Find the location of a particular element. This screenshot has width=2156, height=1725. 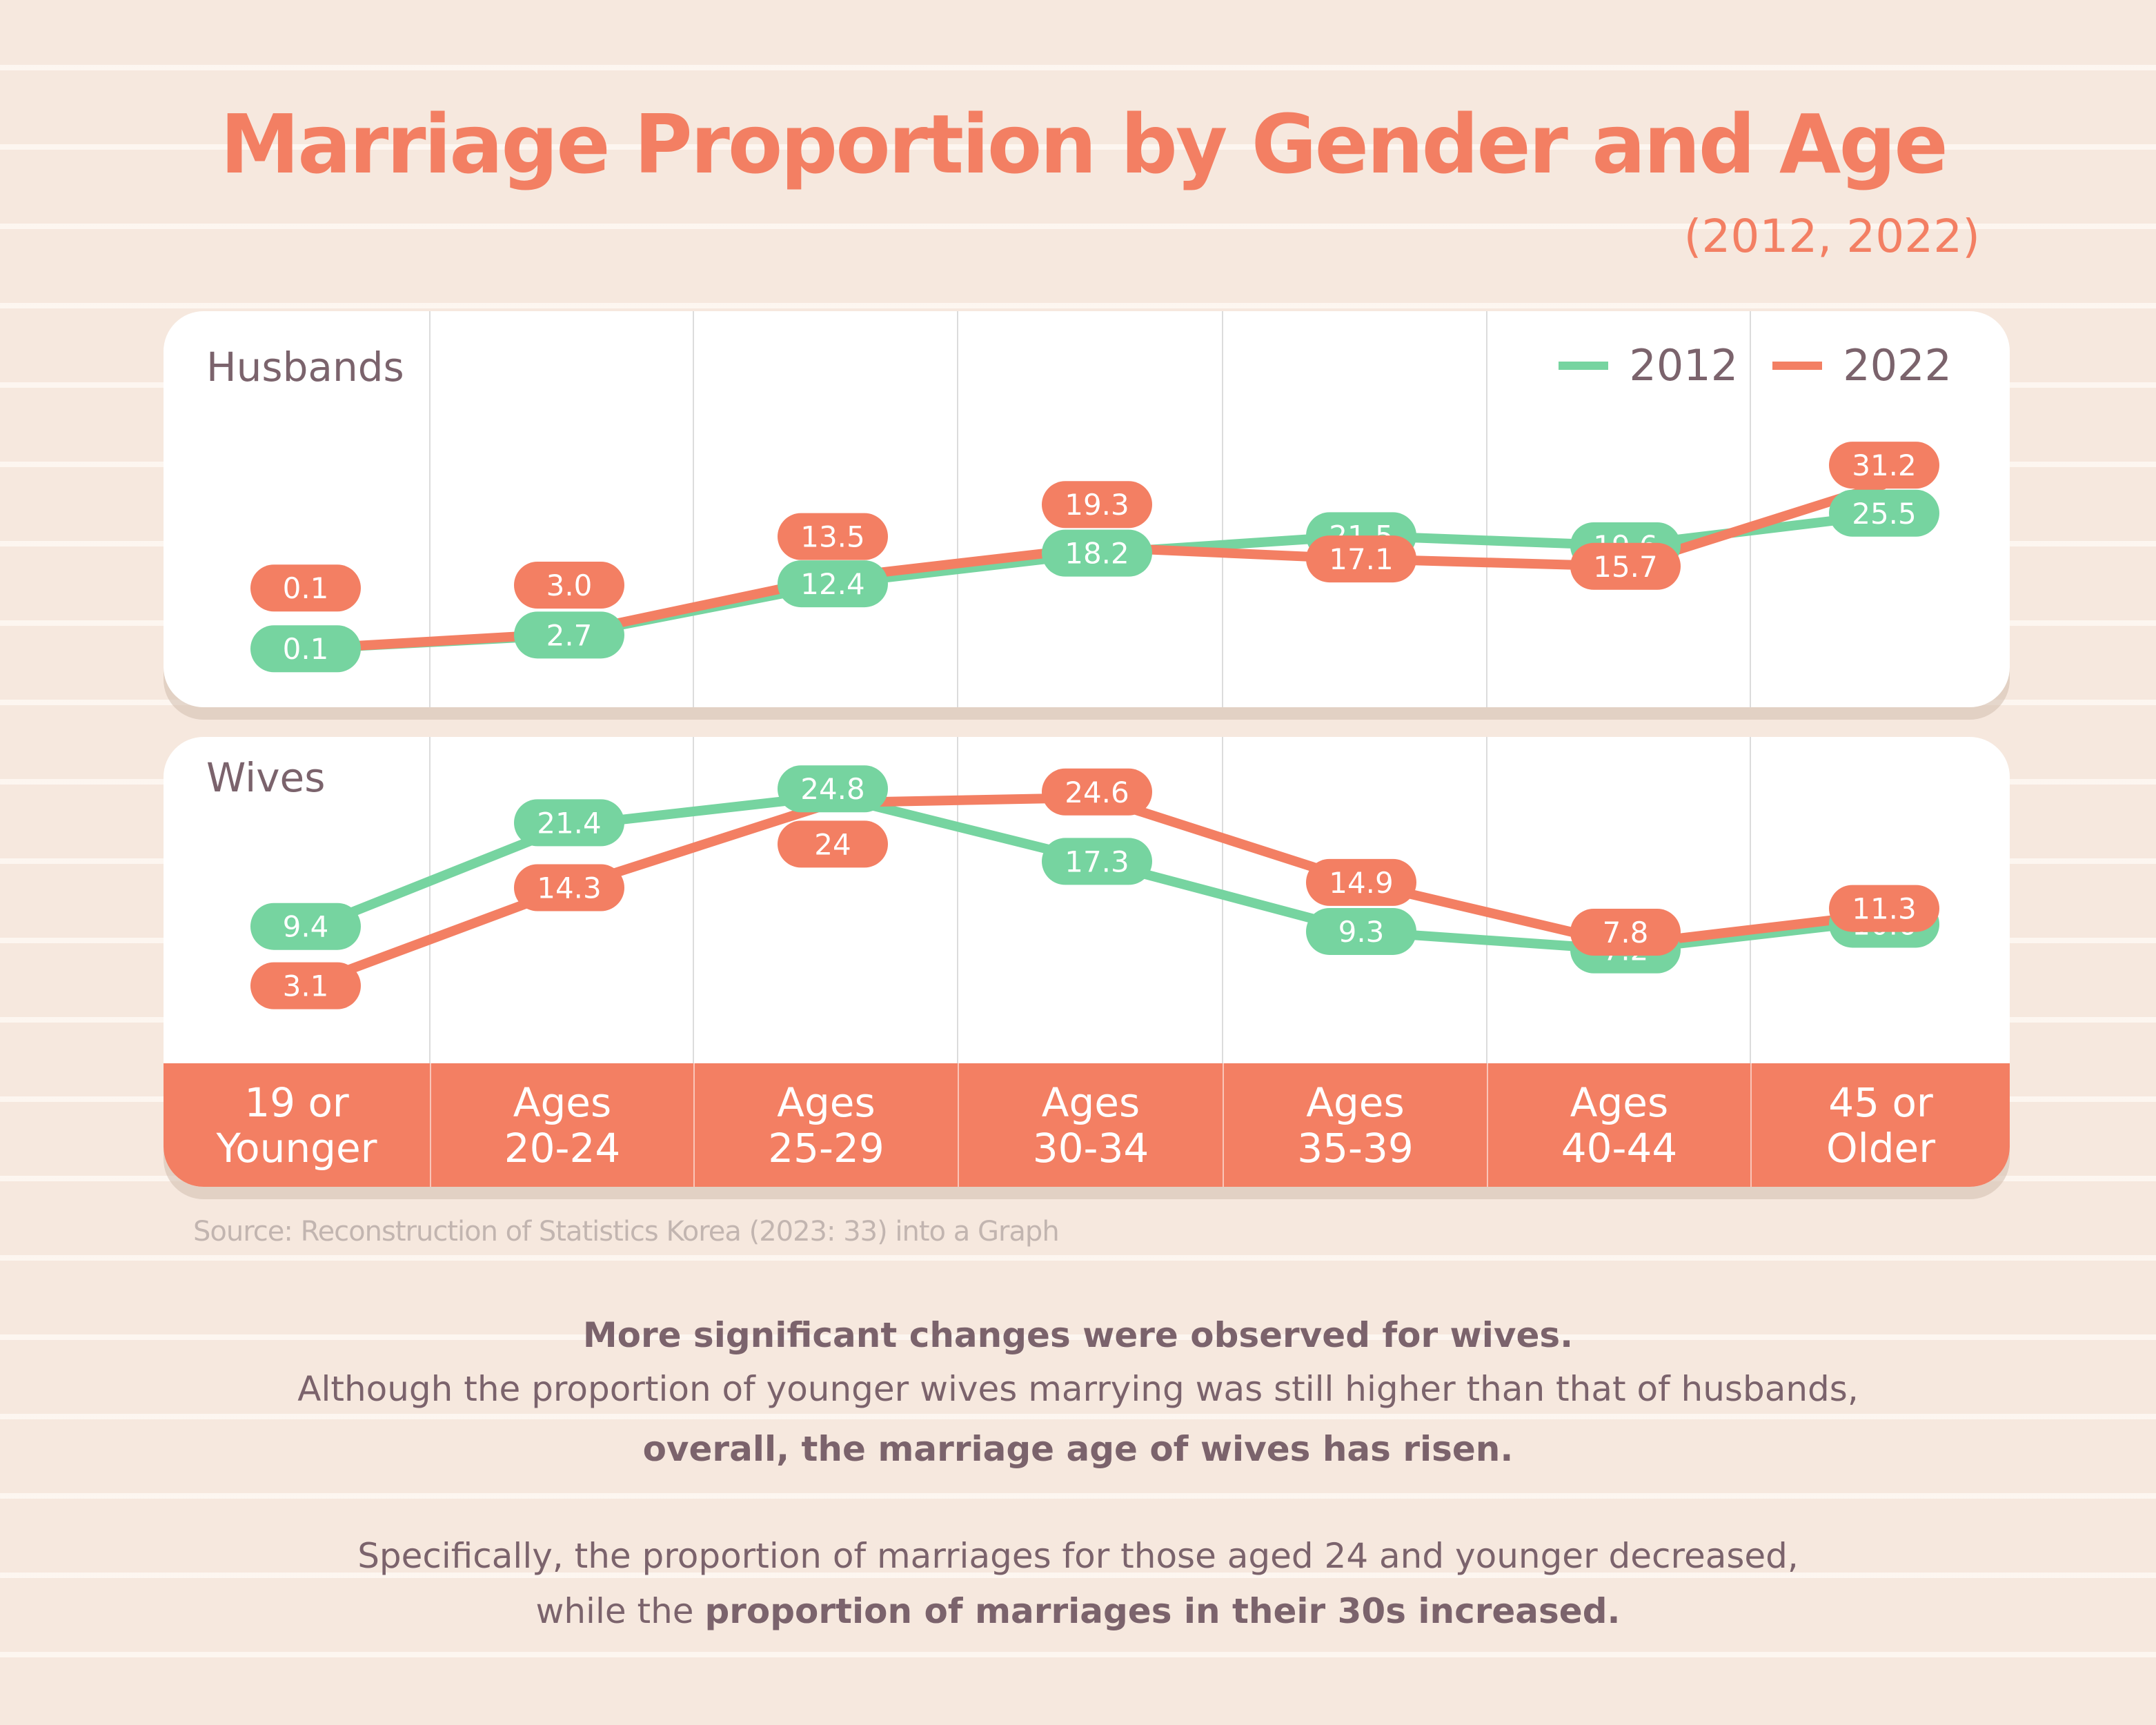

data-label-text: 7.8 is located at coordinates (1626, 932).